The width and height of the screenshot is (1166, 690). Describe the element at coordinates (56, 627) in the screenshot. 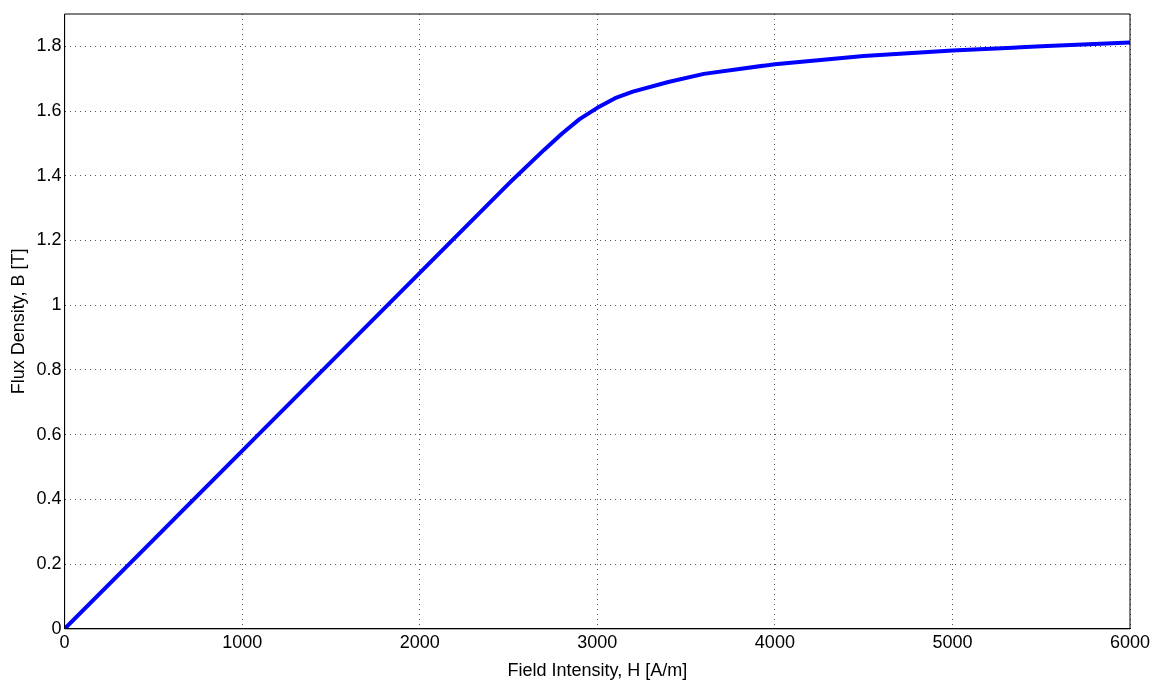

I see `y-tick-label: 0` at that location.